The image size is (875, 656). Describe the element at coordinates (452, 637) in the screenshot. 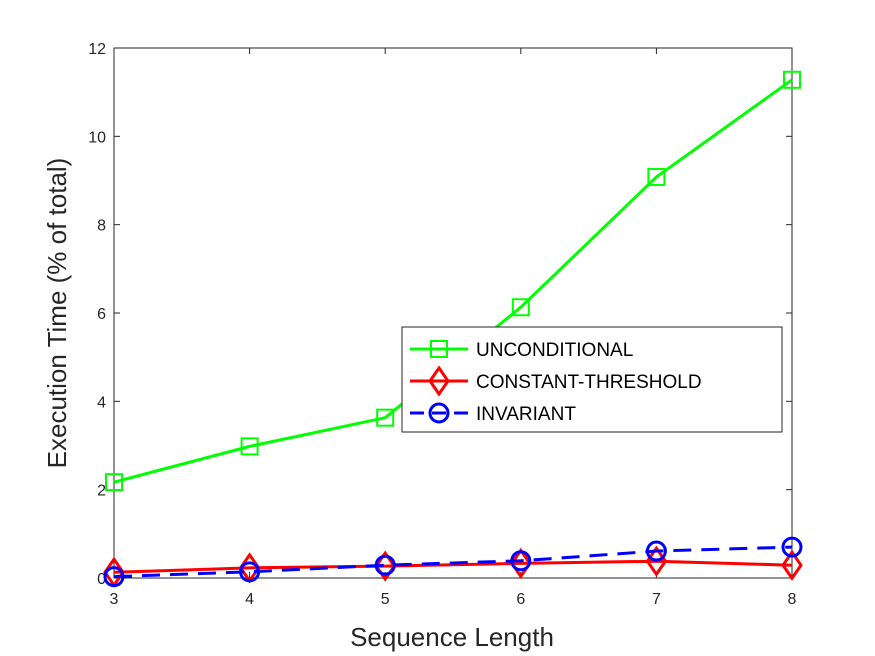

I see `x-axis-label: Sequence Length` at that location.